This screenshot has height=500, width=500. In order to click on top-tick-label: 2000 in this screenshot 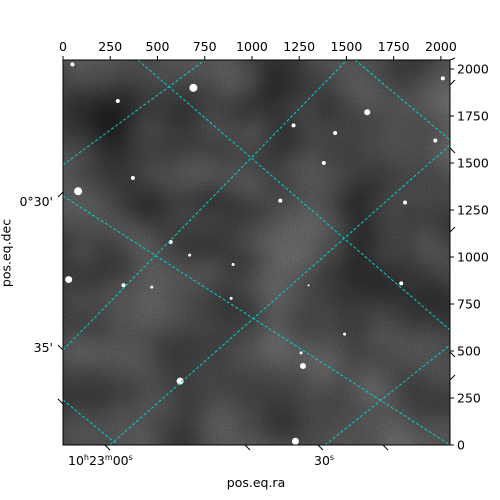, I will do `click(441, 46)`.